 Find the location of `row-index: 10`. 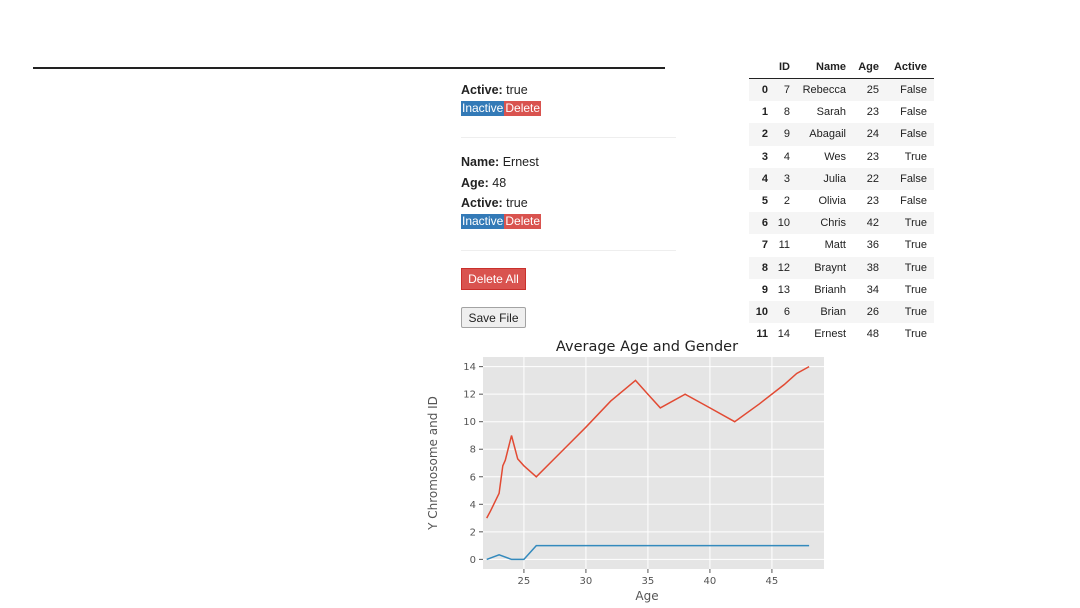

row-index: 10 is located at coordinates (761, 311).